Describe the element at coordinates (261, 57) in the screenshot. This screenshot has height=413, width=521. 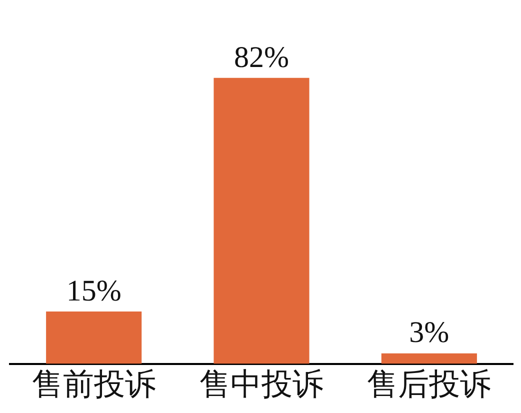
I see `data-label: 82%` at that location.